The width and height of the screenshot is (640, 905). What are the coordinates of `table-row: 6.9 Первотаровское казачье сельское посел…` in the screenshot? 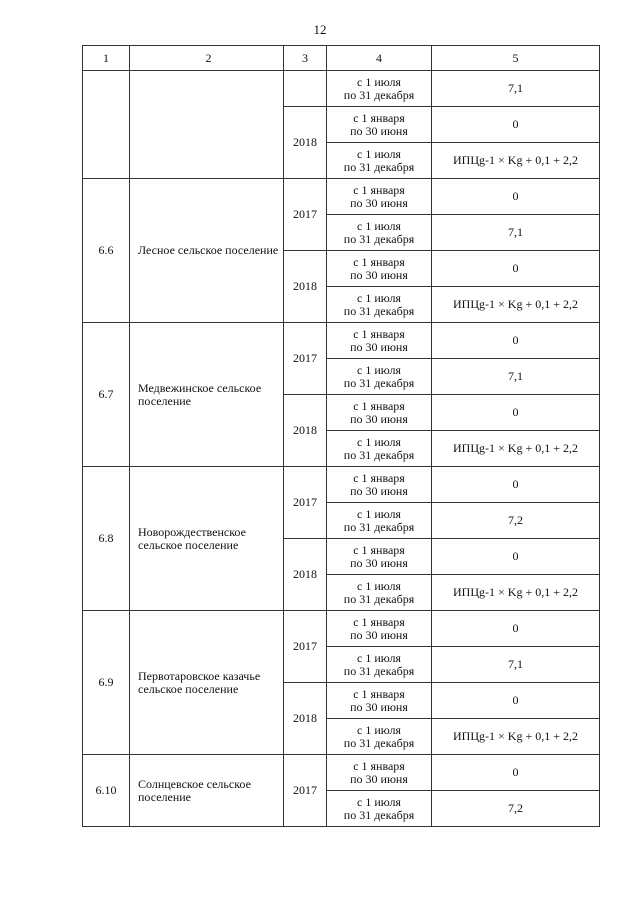 It's located at (341, 682).